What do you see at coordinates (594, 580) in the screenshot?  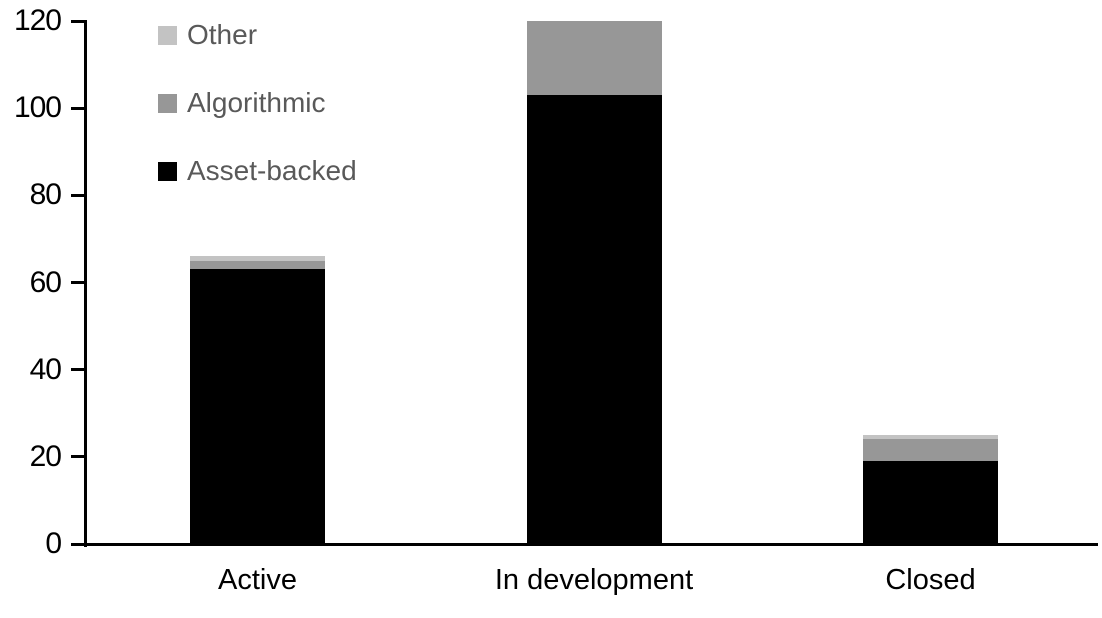 I see `x-category-label: In development` at bounding box center [594, 580].